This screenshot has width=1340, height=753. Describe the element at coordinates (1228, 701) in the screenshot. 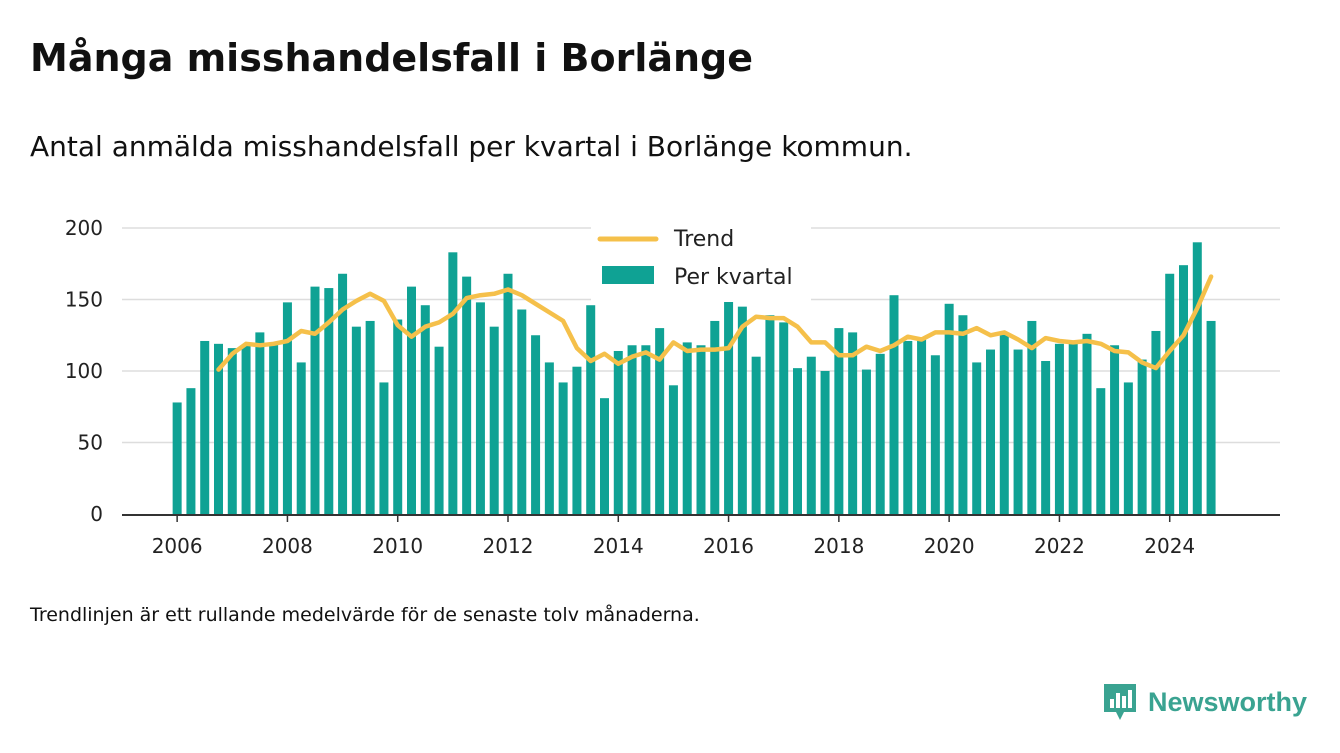

I see `newsworthy-logo-text: Newsworthy` at that location.